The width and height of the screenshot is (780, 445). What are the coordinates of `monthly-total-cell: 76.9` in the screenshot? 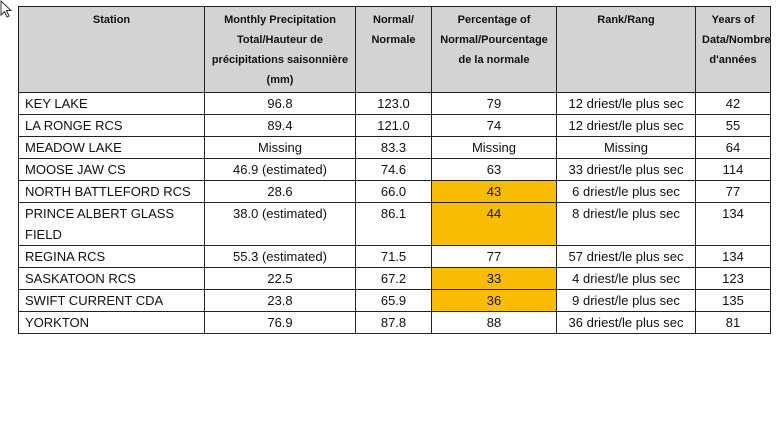 It's located at (280, 322).